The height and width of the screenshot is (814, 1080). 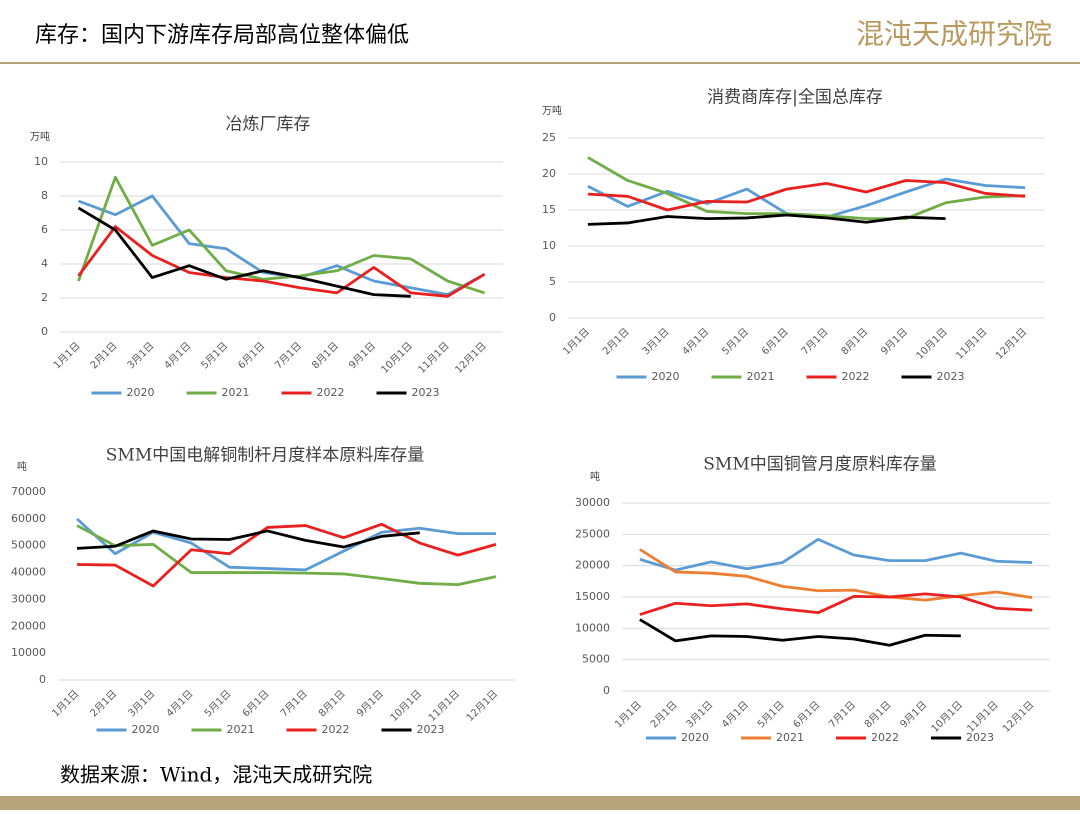 What do you see at coordinates (549, 209) in the screenshot?
I see `y-tick-label: 15` at bounding box center [549, 209].